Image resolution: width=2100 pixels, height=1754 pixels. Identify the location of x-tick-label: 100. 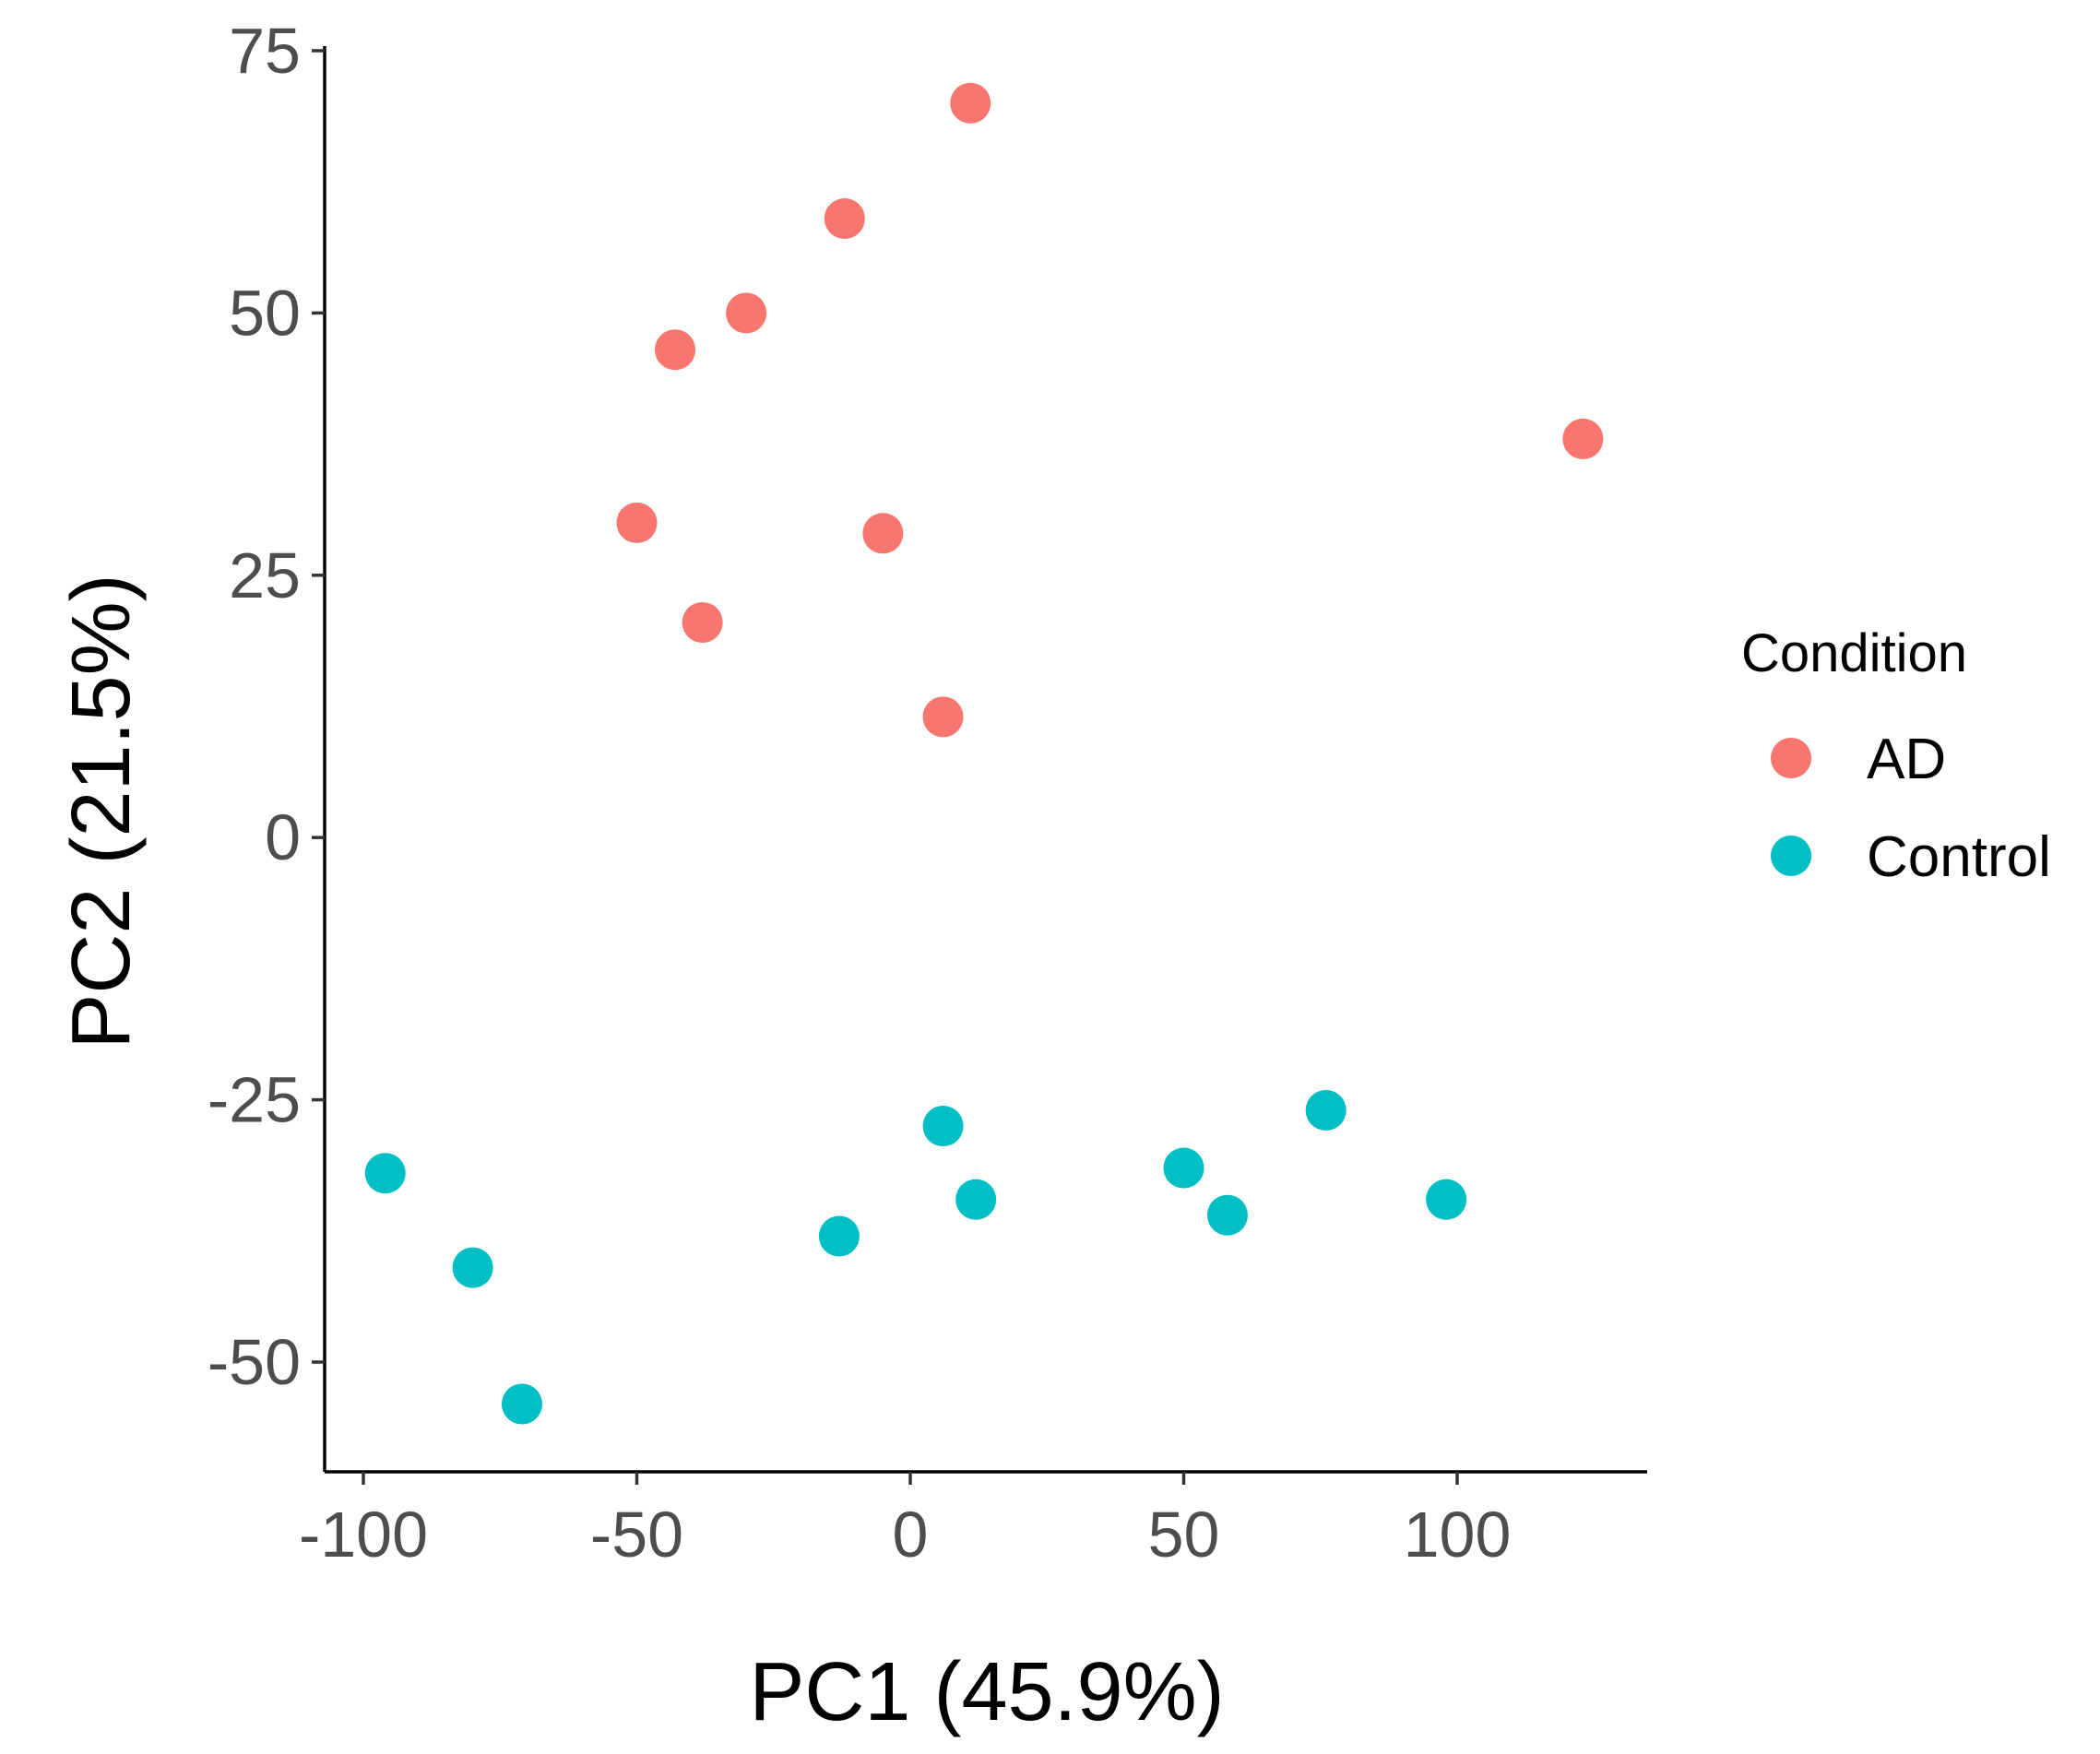
(1458, 1534).